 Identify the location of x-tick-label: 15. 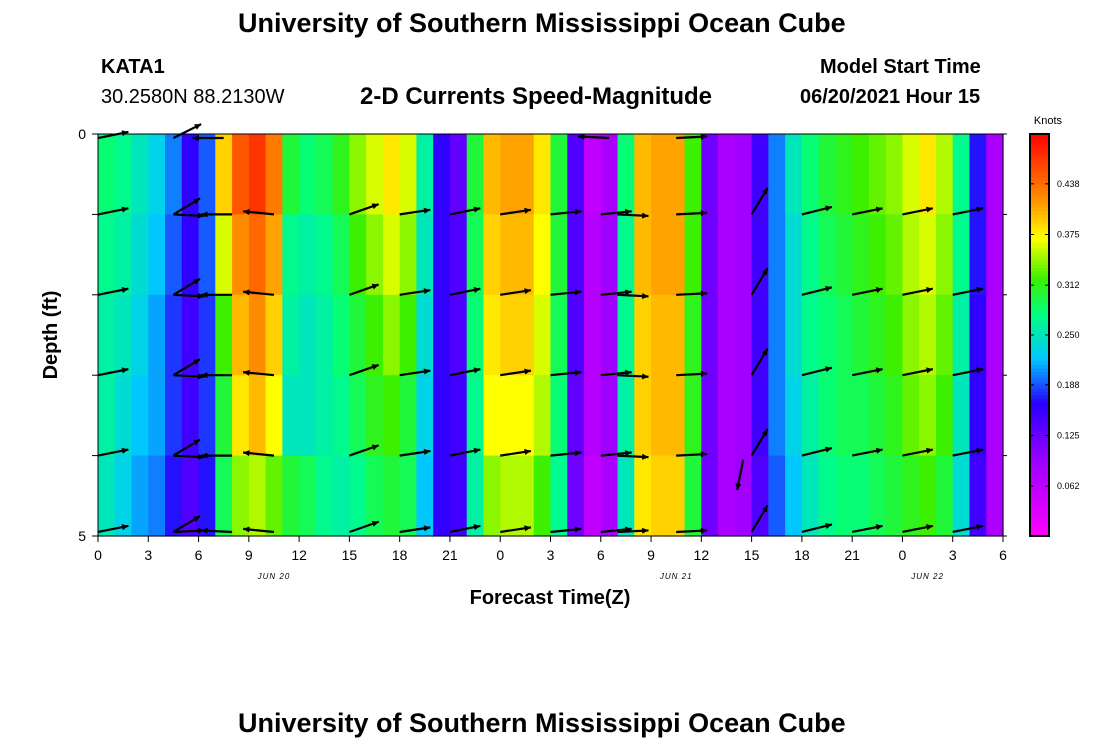
(350, 555).